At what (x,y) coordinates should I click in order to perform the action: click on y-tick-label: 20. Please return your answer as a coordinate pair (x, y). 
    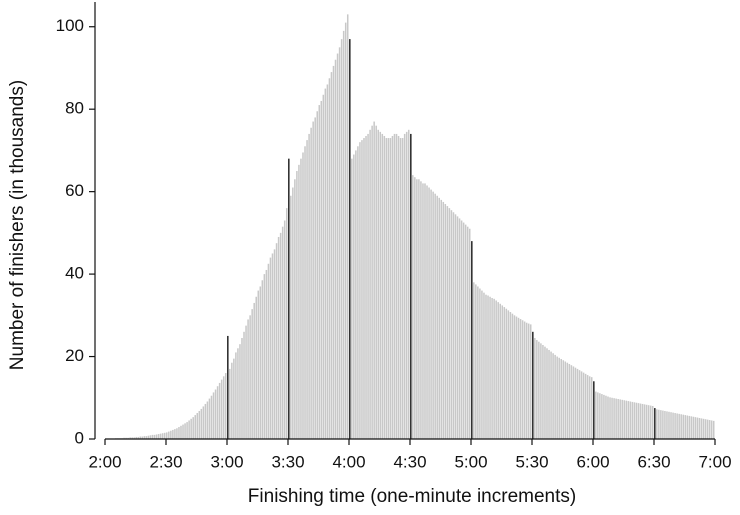
    Looking at the image, I should click on (74, 355).